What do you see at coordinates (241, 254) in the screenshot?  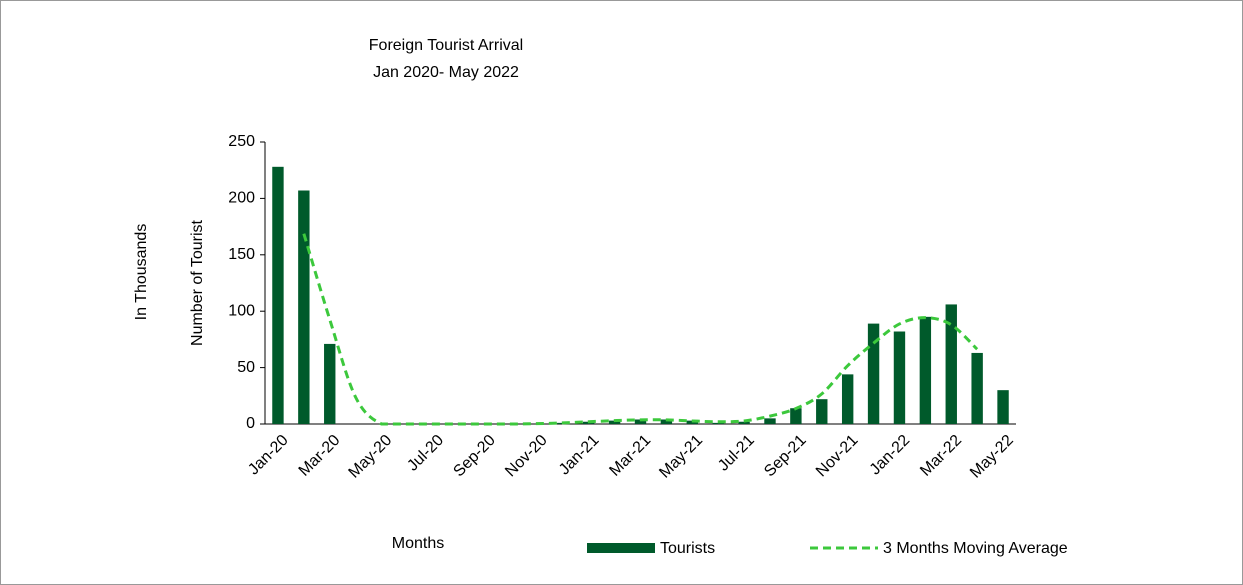 I see `y-tick-label: 150` at bounding box center [241, 254].